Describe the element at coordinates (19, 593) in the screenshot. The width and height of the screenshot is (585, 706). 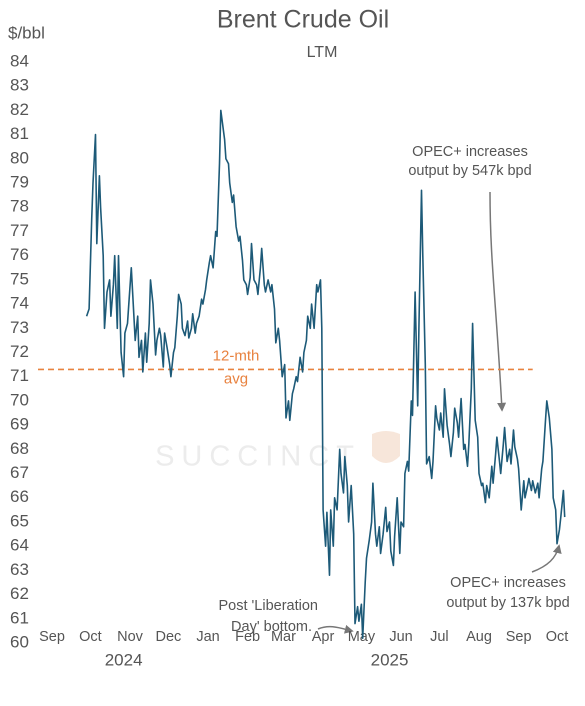
I see `y-tick-label: 62` at that location.